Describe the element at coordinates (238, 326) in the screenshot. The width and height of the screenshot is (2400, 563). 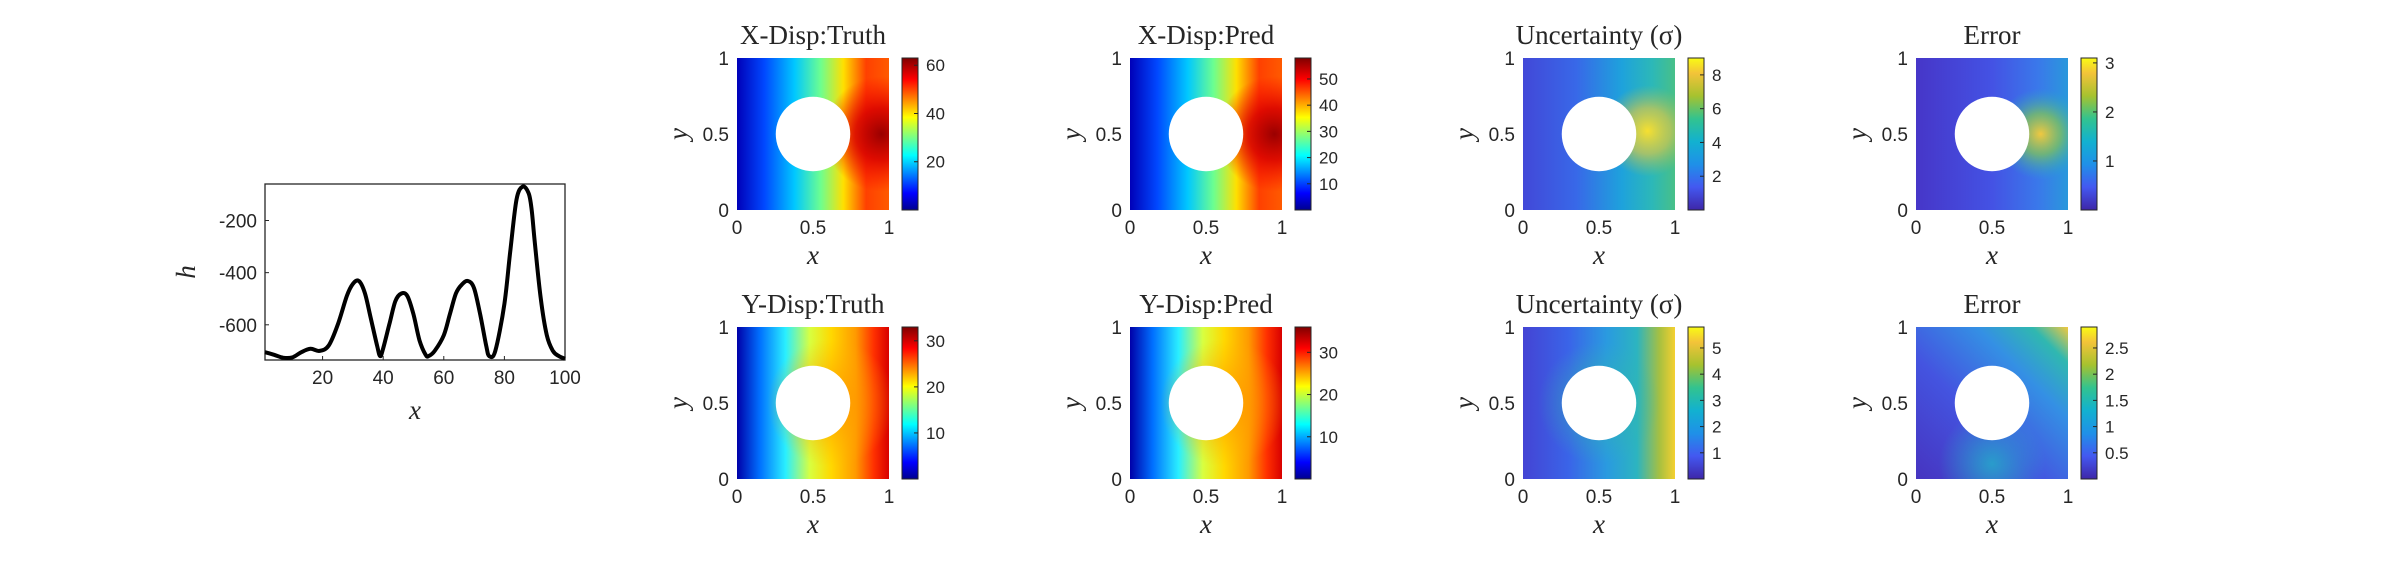
I see `y-tick-label: -600` at that location.